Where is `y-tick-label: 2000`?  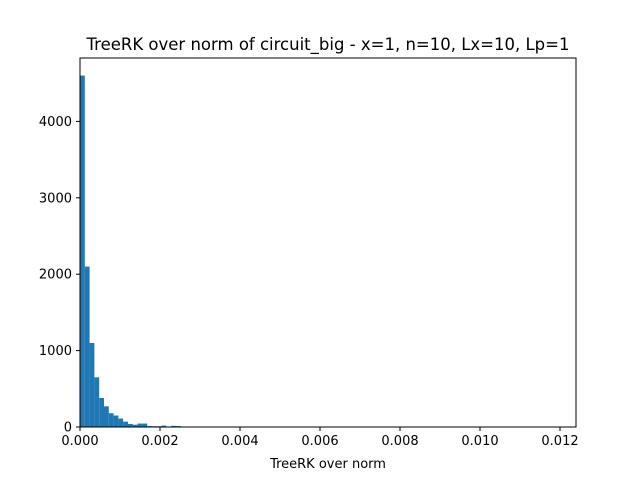 y-tick-label: 2000 is located at coordinates (55, 275).